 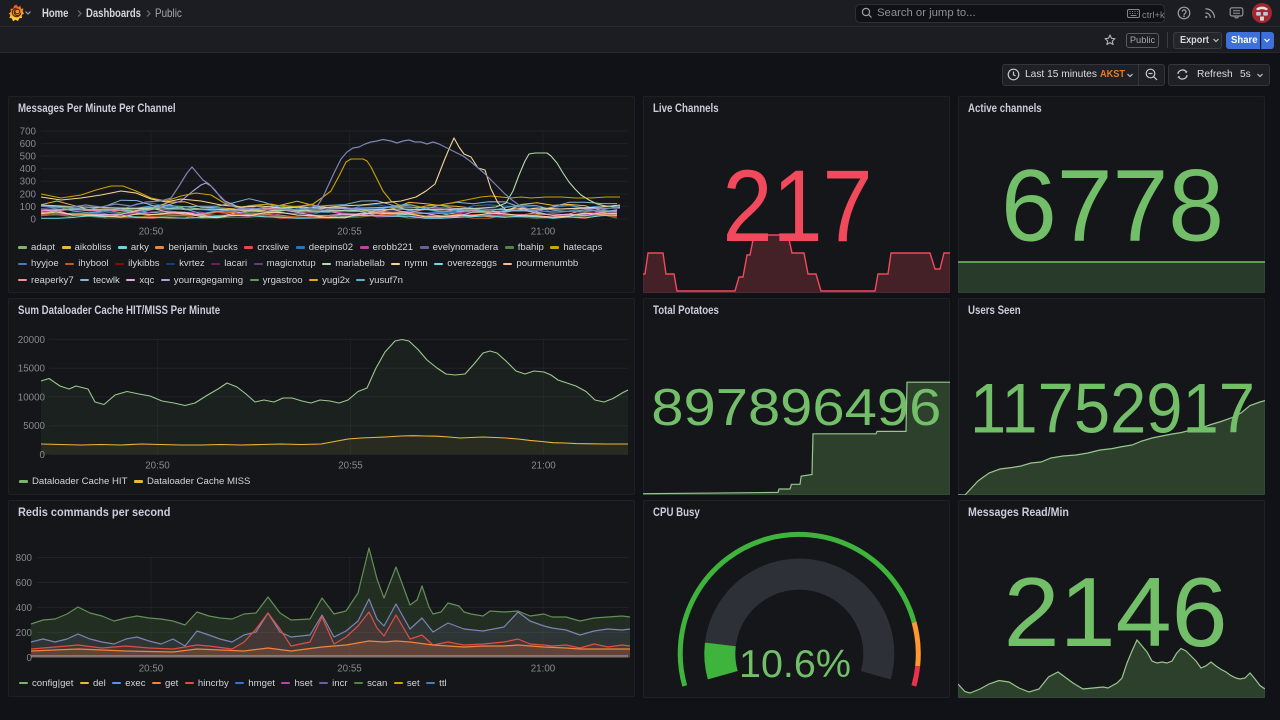 What do you see at coordinates (795, 664) in the screenshot?
I see `svg-text: 10.6%` at bounding box center [795, 664].